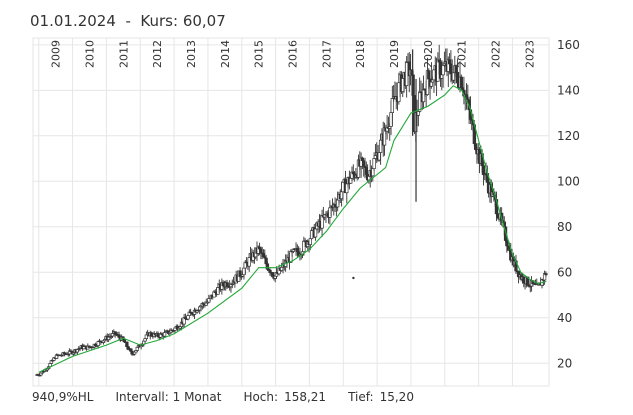  What do you see at coordinates (428, 54) in the screenshot?
I see `x-tick-label: 2020` at bounding box center [428, 54].